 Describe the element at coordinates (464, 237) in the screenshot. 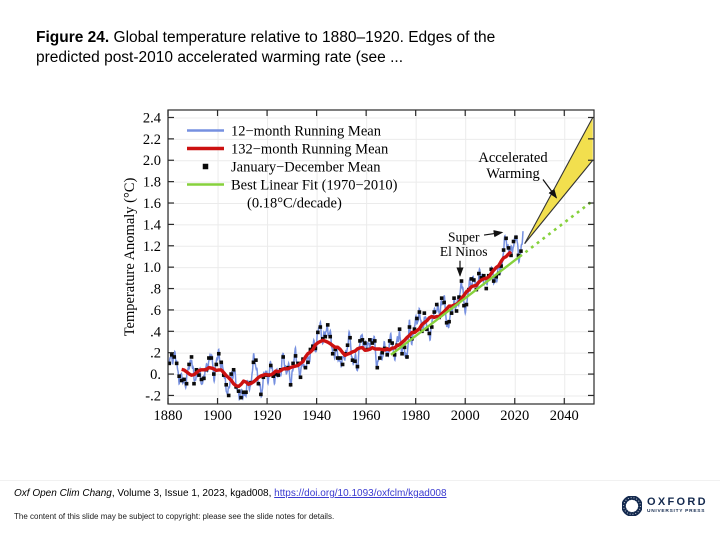

I see `annotation-super-el-ninos: Super` at that location.